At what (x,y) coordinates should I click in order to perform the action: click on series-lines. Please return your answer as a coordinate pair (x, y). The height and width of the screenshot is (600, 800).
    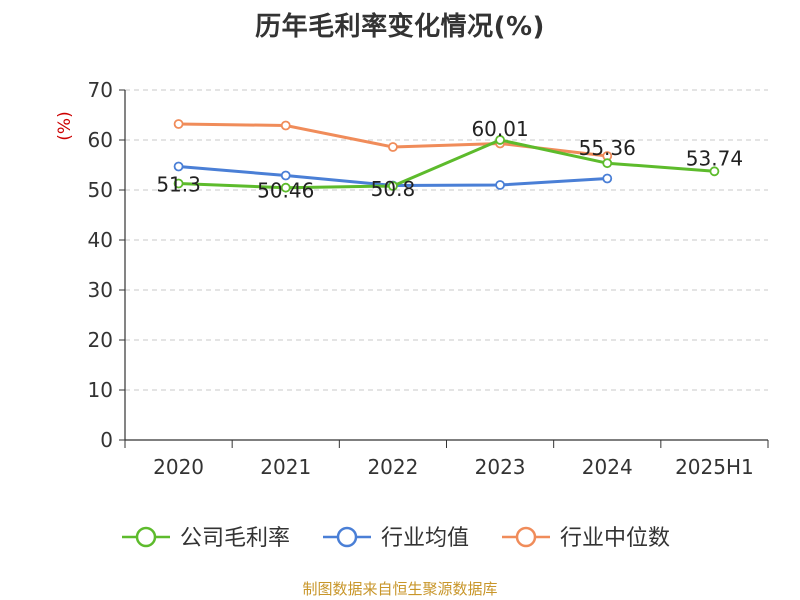
    Looking at the image, I should click on (446, 156).